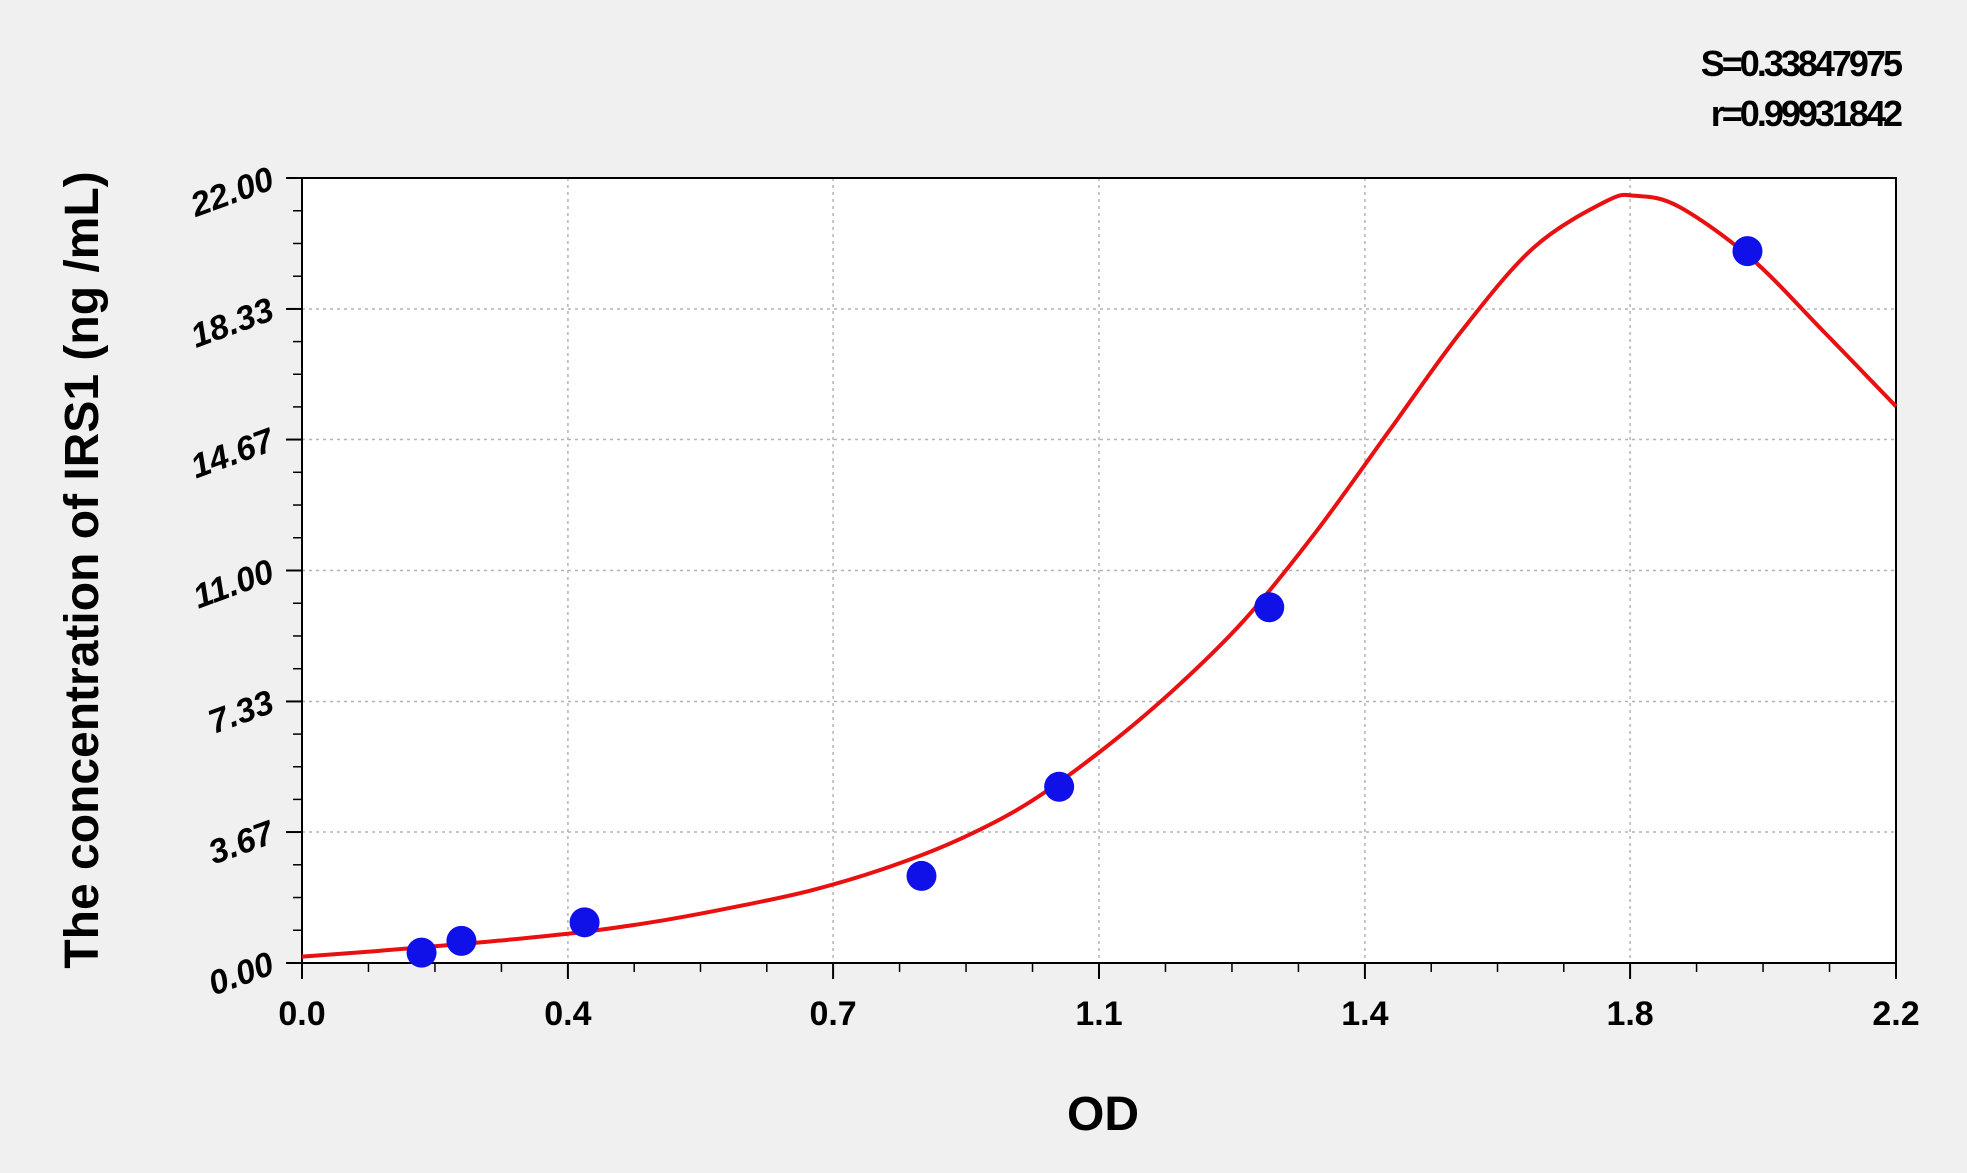 The image size is (1967, 1173). What do you see at coordinates (232, 192) in the screenshot?
I see `y-tick-label: 22.00` at bounding box center [232, 192].